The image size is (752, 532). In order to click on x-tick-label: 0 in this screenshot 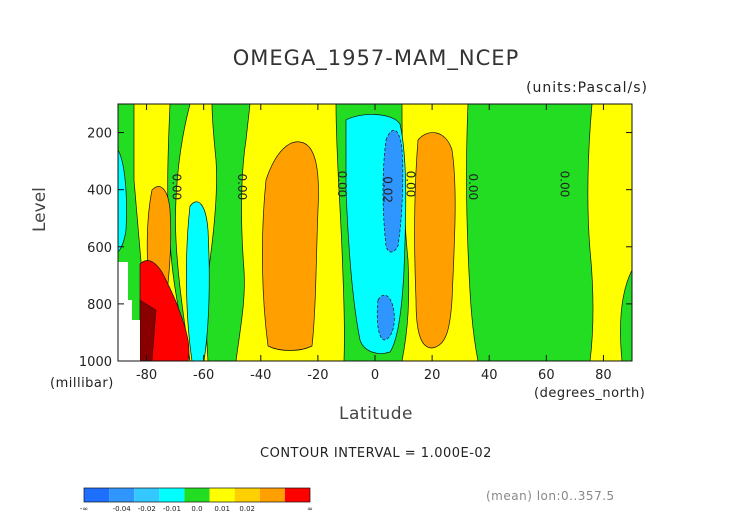, I will do `click(375, 375)`.